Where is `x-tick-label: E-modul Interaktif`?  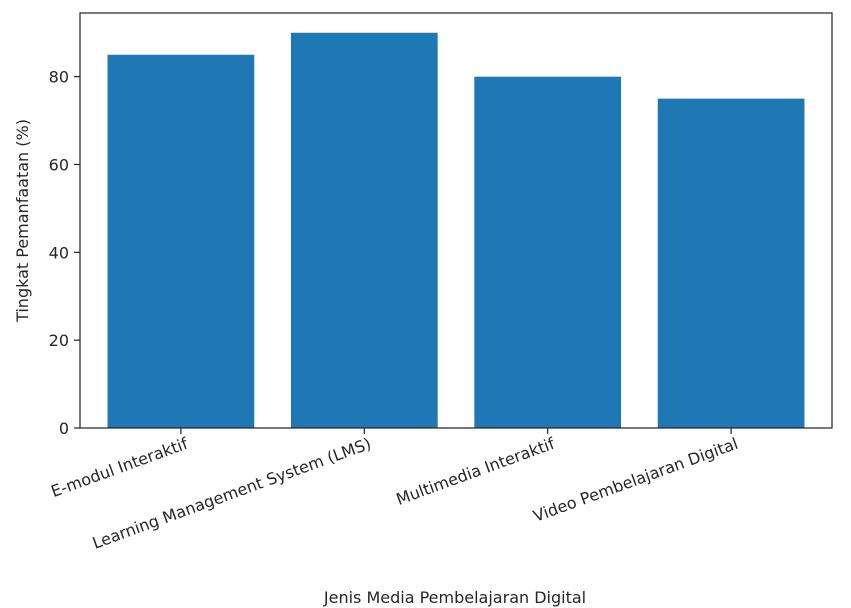 x-tick-label: E-modul Interaktif is located at coordinates (119, 467).